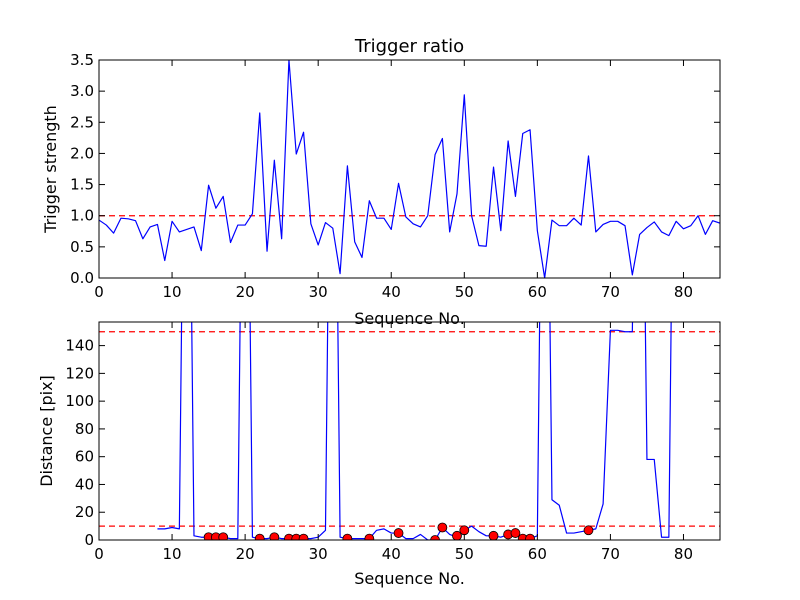  I want to click on bottom-x-tick-label: 0, so click(99, 554).